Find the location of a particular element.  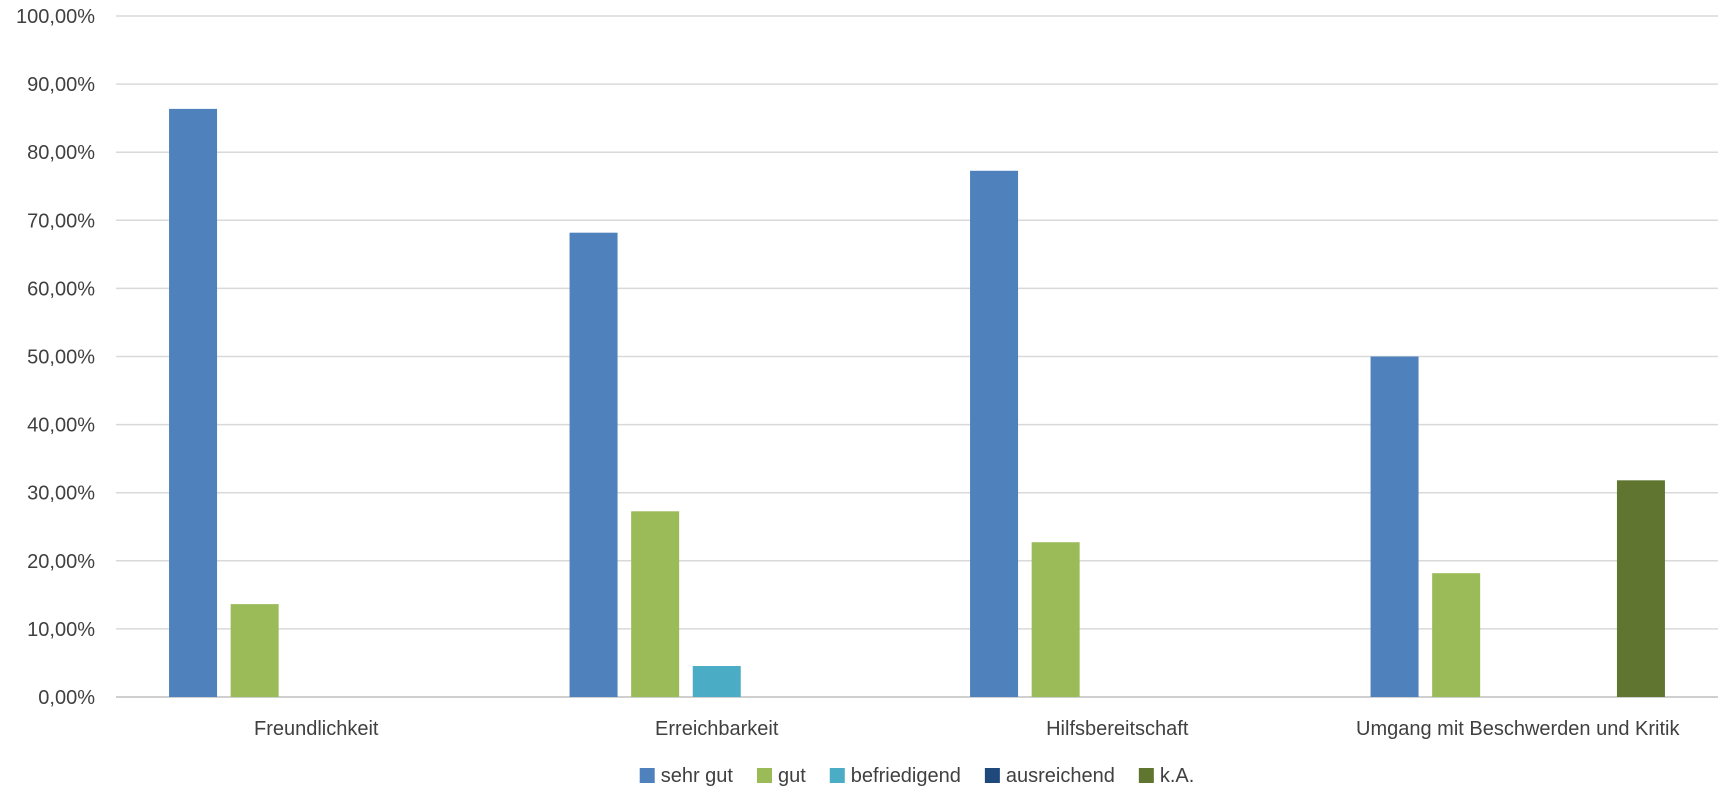

legend-label: ausreichend is located at coordinates (1060, 776).